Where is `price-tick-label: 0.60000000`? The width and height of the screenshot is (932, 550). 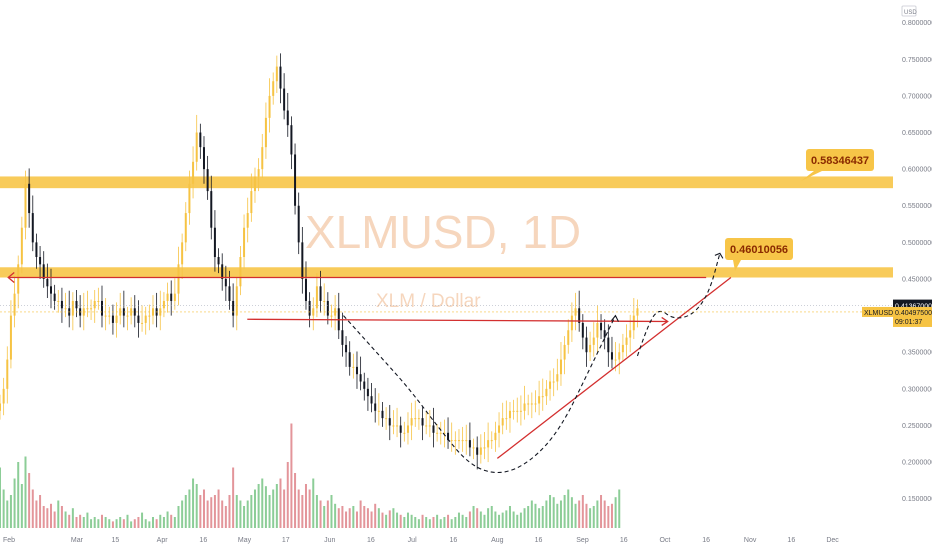 price-tick-label: 0.60000000 is located at coordinates (917, 170).